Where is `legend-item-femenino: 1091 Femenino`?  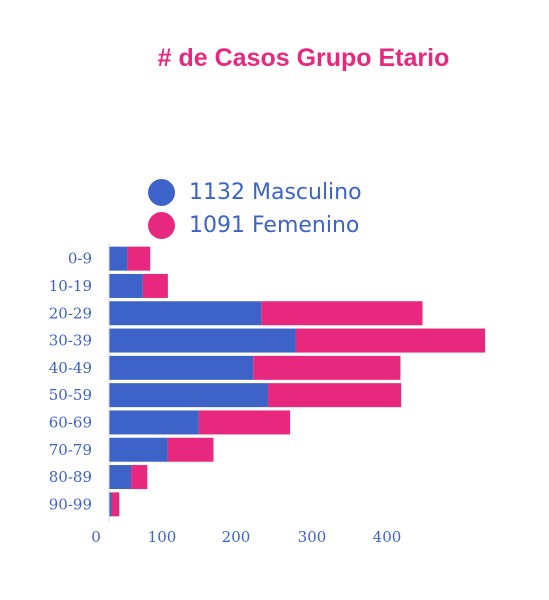 legend-item-femenino: 1091 Femenino is located at coordinates (255, 225).